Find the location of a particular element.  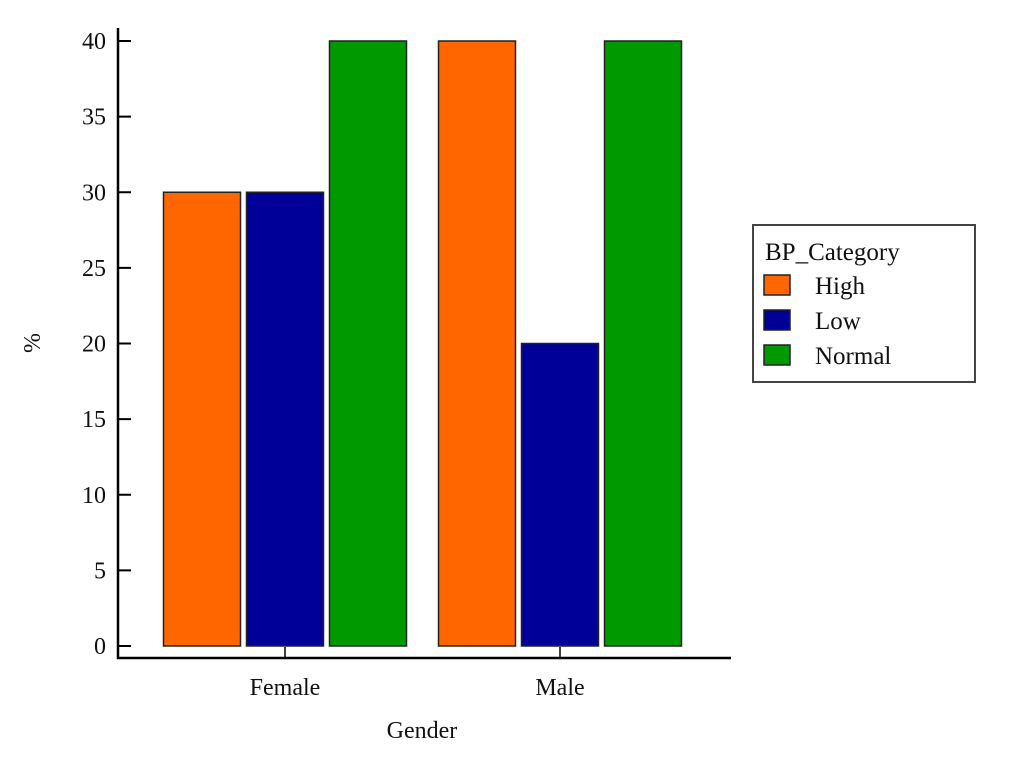

bar-high-female is located at coordinates (202, 419).